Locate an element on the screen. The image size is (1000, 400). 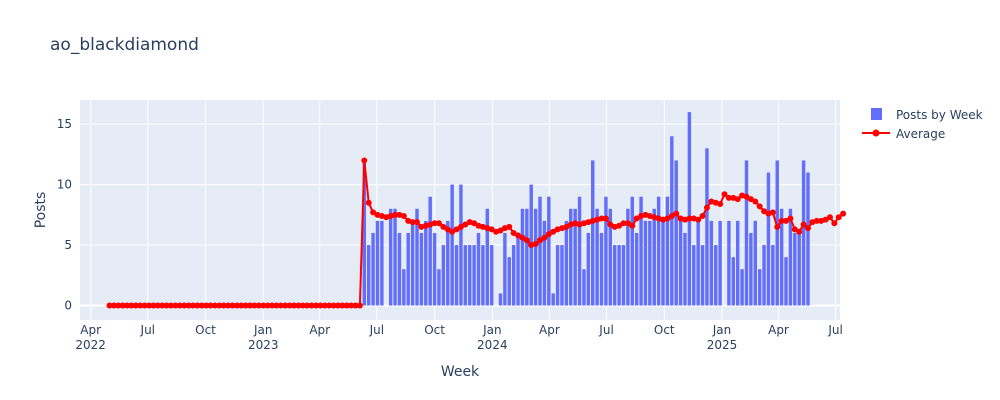
legend-item-average: Average is located at coordinates (903, 134).